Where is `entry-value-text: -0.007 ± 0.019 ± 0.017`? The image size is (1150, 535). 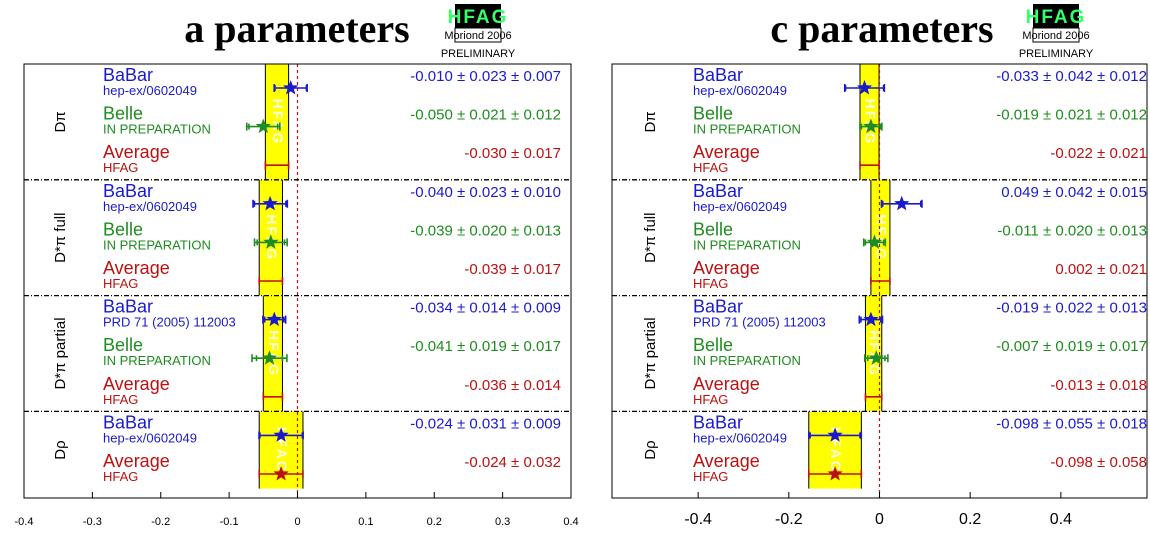 entry-value-text: -0.007 ± 0.019 ± 0.017 is located at coordinates (1071, 346).